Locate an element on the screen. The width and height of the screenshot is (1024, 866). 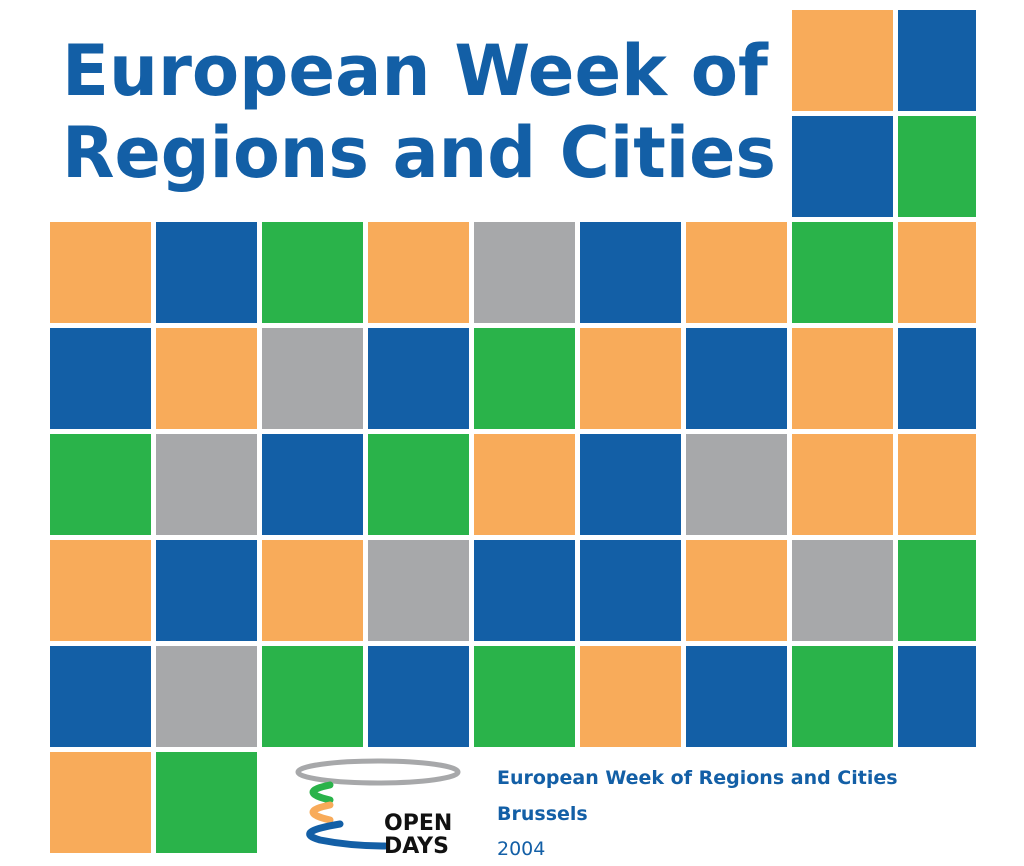
logo-text: DAYS is located at coordinates (416, 846).